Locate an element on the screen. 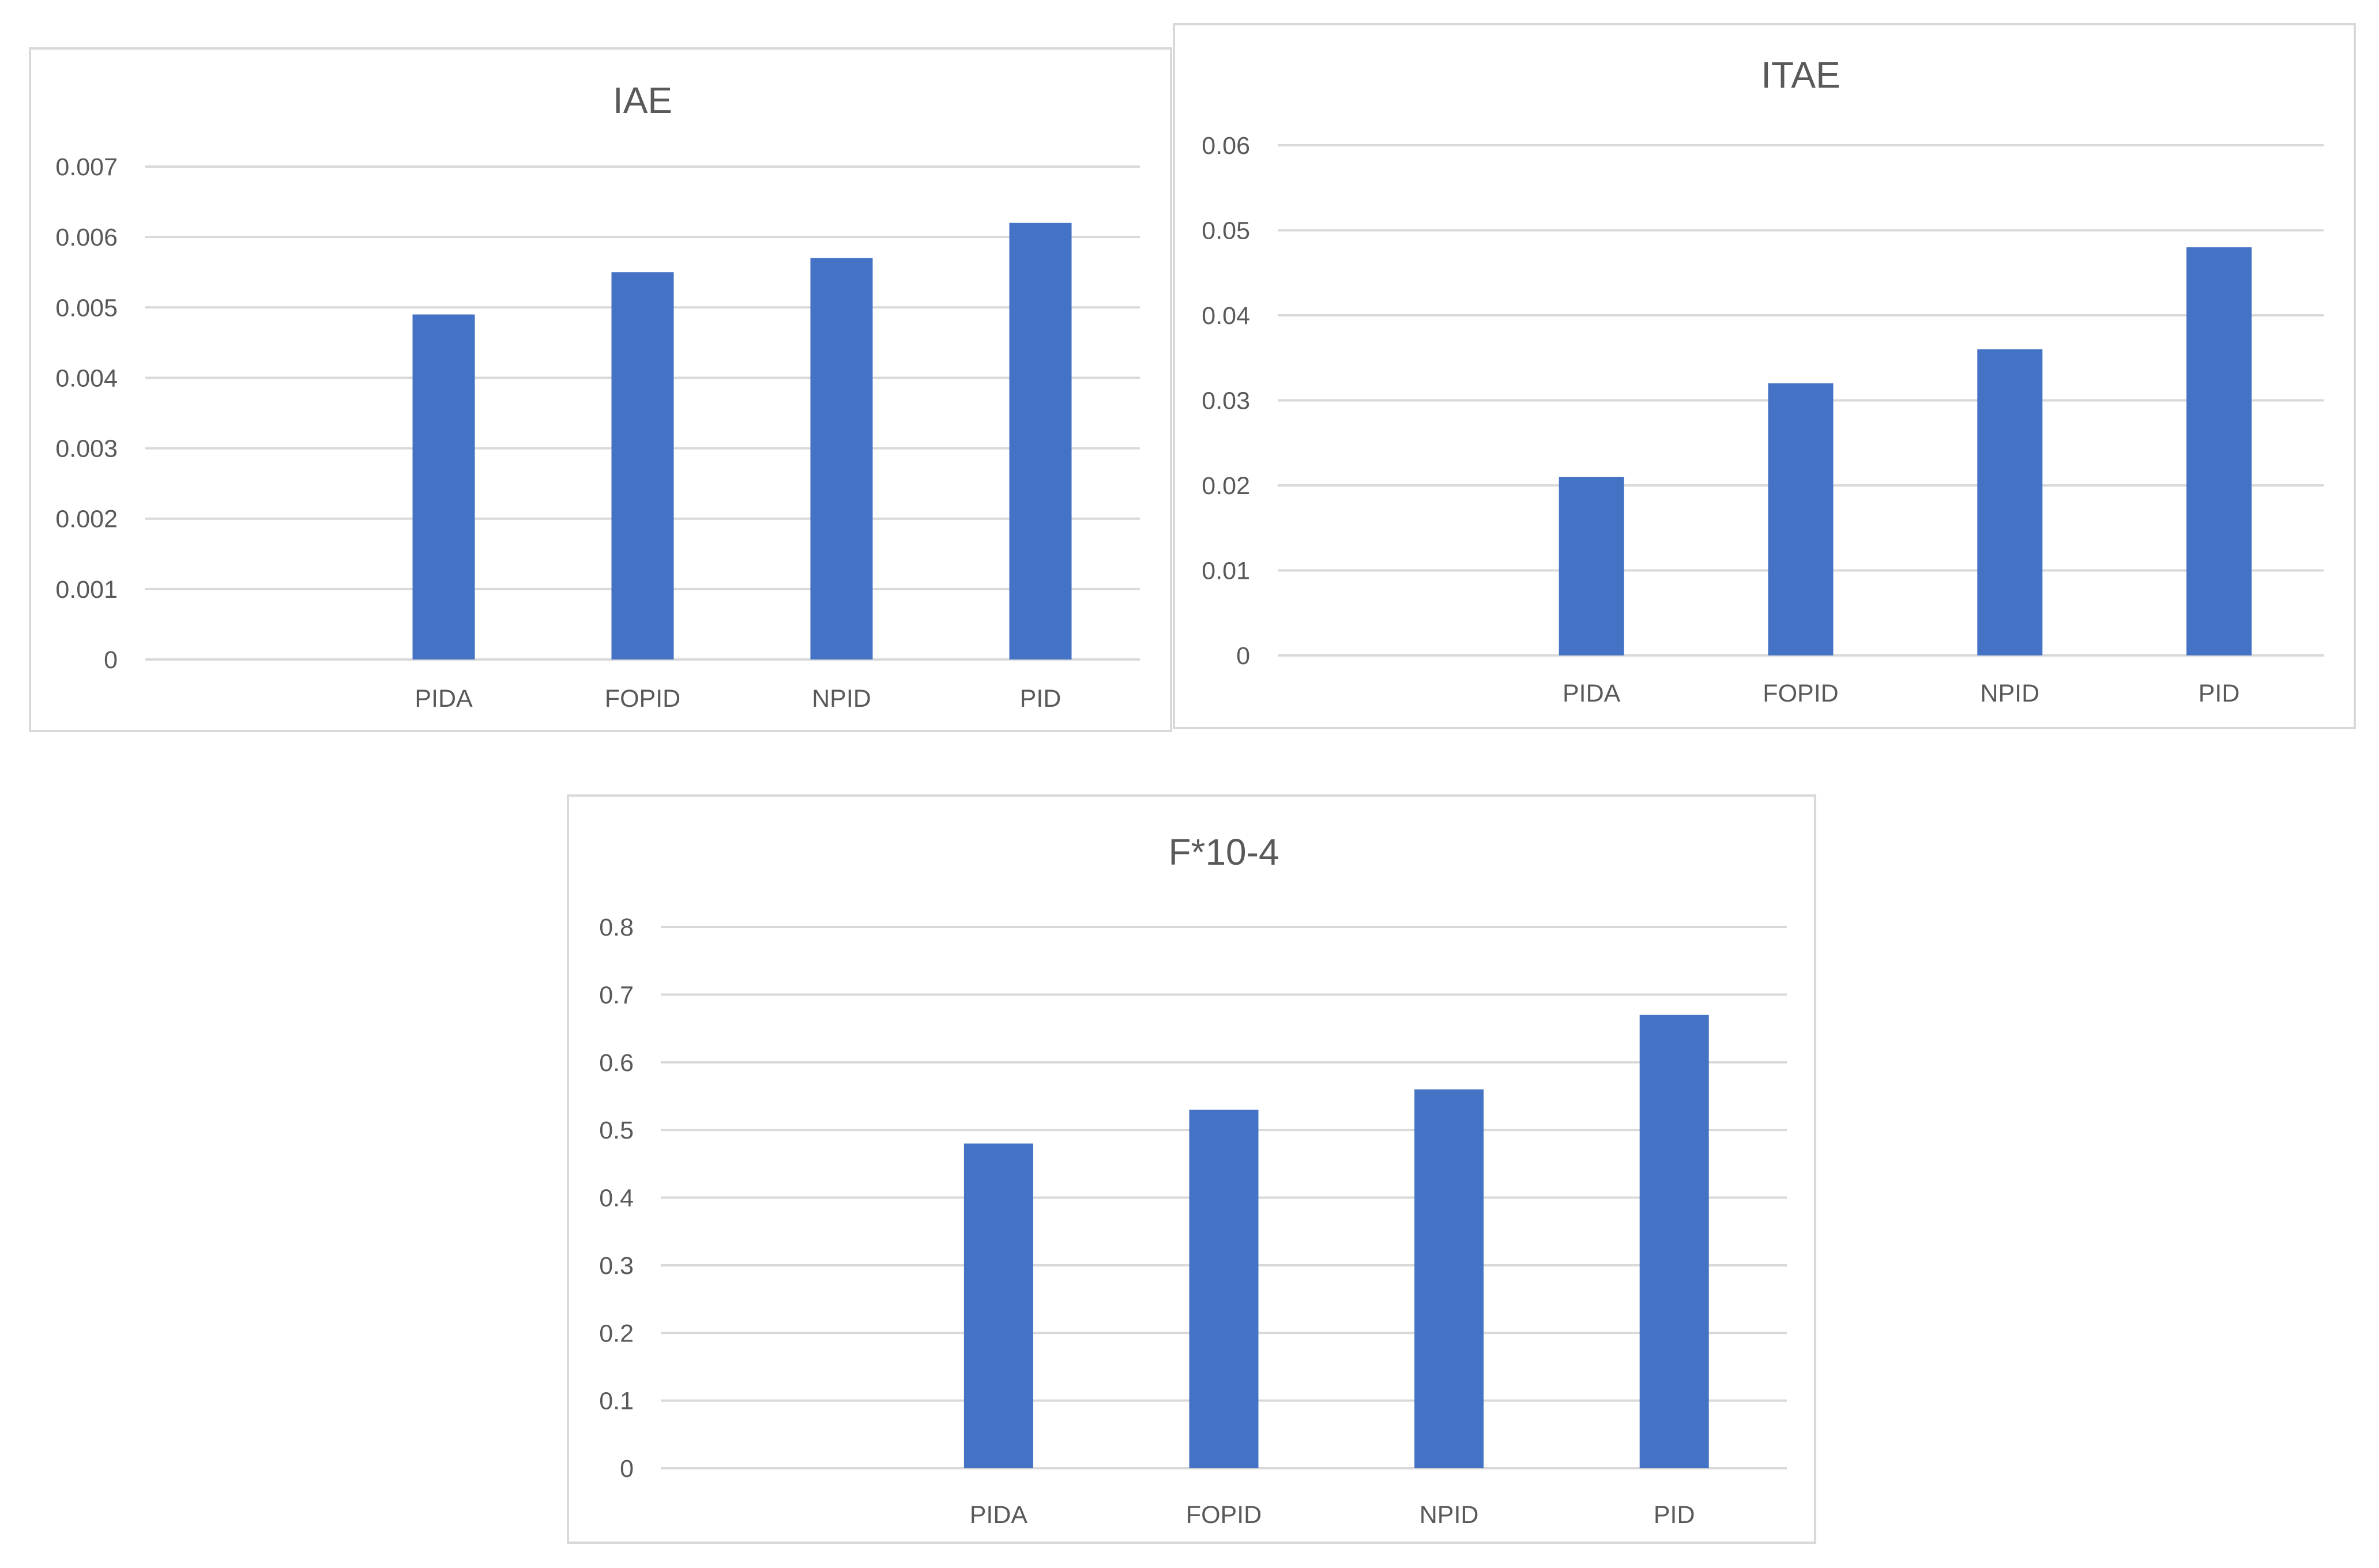  iae-x-tick-label: PIDA is located at coordinates (444, 699).